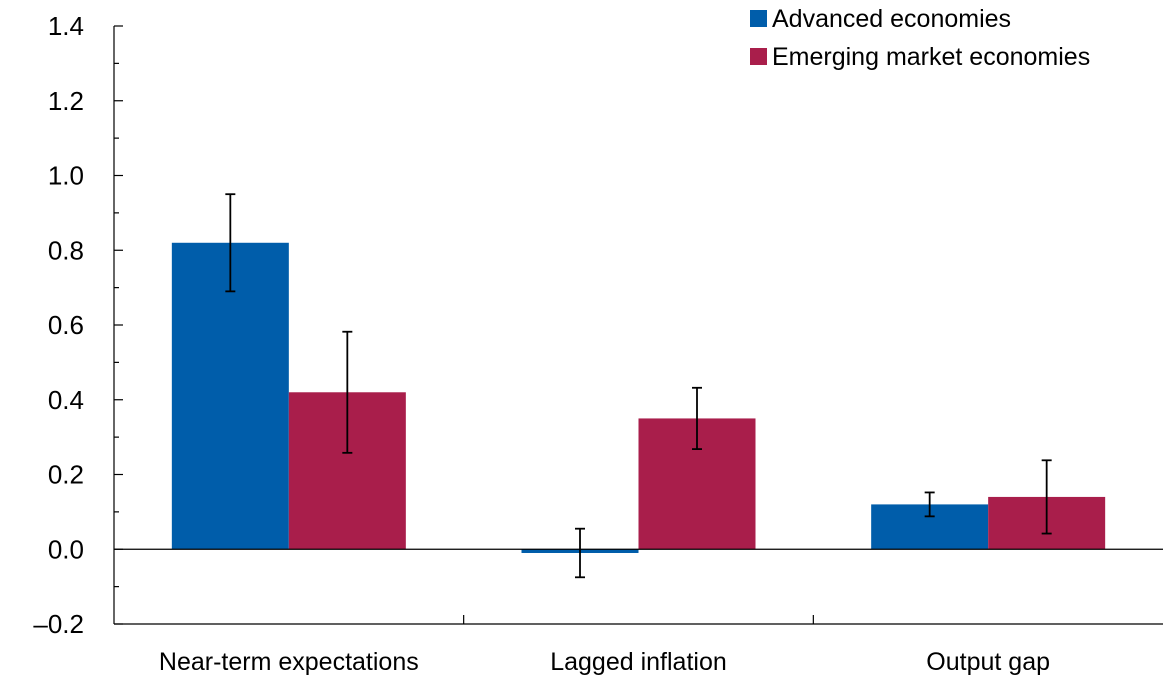 The image size is (1169, 686). Describe the element at coordinates (66, 101) in the screenshot. I see `y-tick-label: 1.2` at that location.